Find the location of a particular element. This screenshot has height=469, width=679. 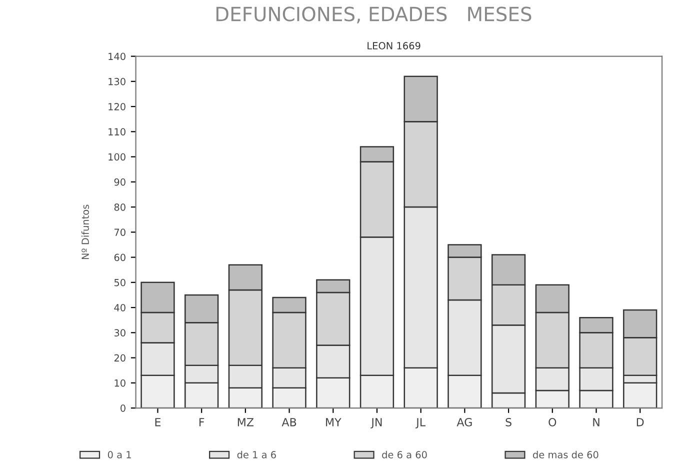

x-tick-label: AB is located at coordinates (289, 422).